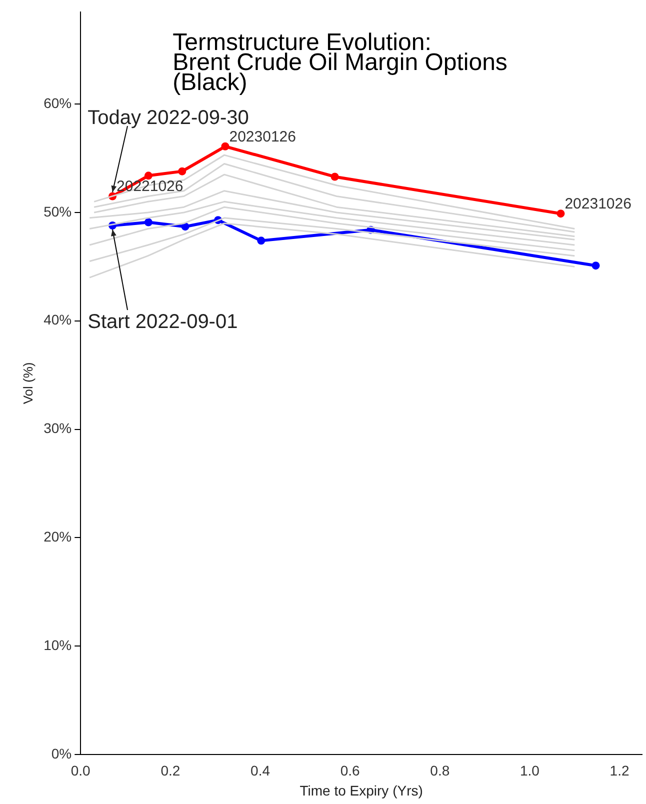 The image size is (646, 804). Describe the element at coordinates (350, 770) in the screenshot. I see `x-tick-label: 0.6` at that location.